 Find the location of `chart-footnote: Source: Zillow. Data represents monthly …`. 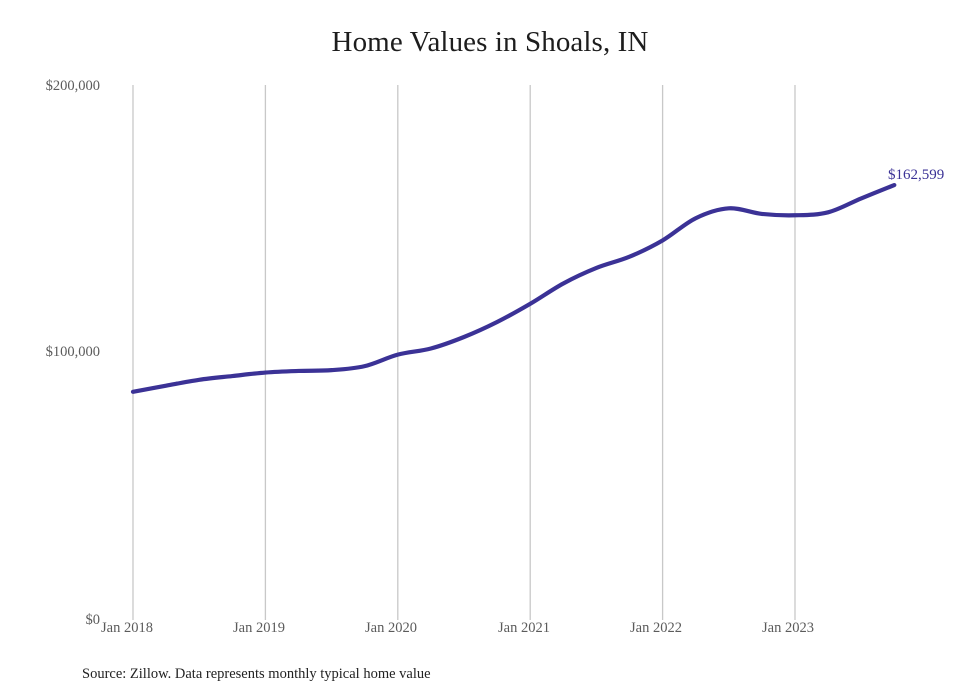

chart-footnote: Source: Zillow. Data represents monthly … is located at coordinates (256, 674).